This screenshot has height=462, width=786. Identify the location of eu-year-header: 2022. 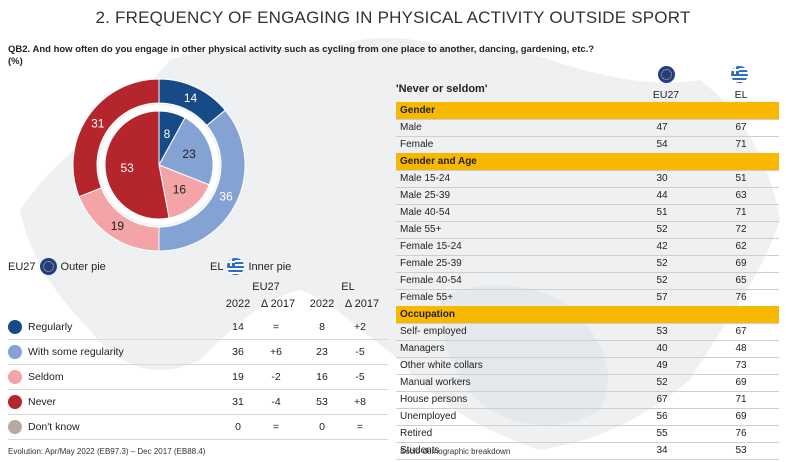
(238, 304).